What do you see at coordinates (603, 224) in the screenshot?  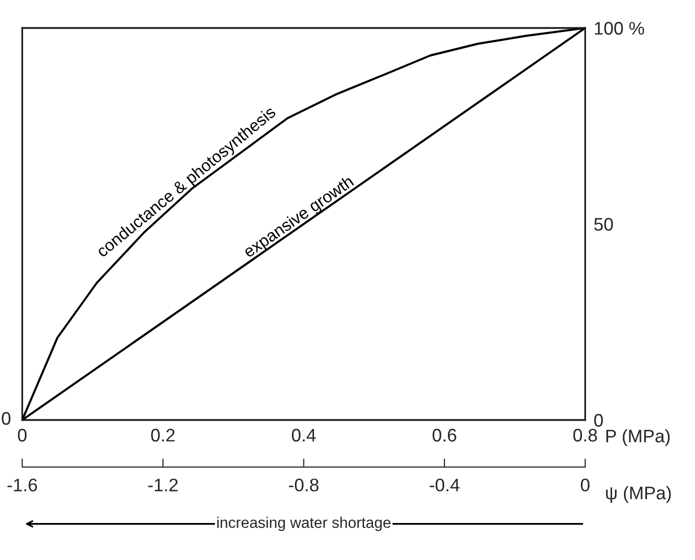 I see `y2-tick-label: 50` at bounding box center [603, 224].